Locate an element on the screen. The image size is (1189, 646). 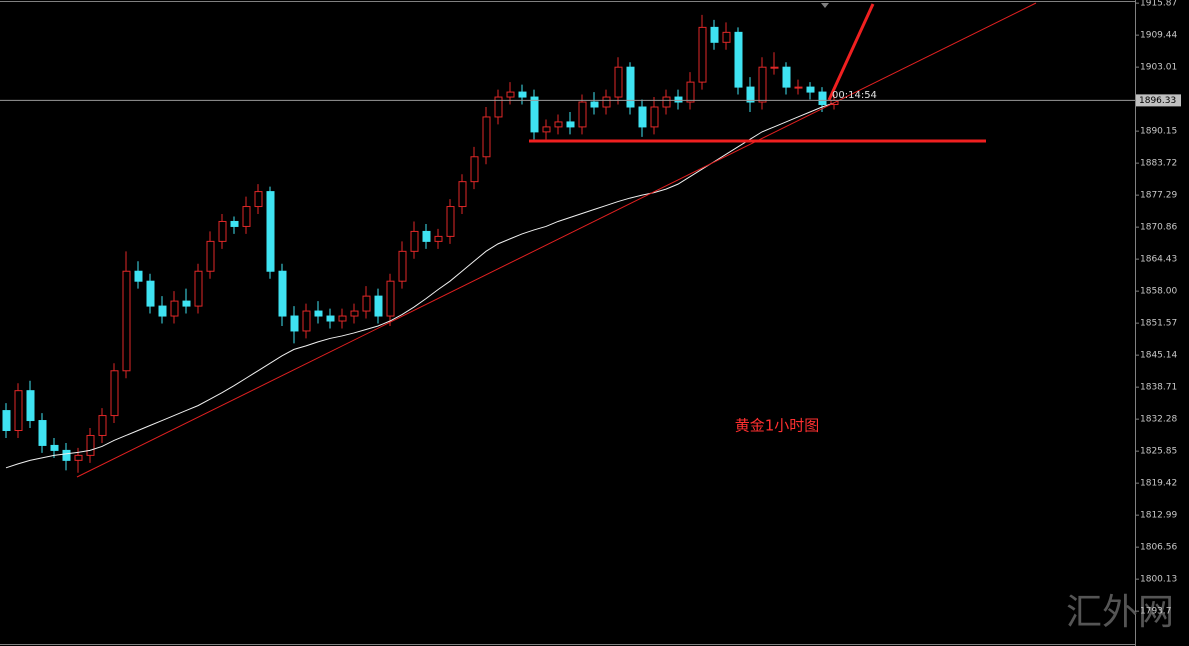
y-tick-label: 1915.87 is located at coordinates (1158, 4).